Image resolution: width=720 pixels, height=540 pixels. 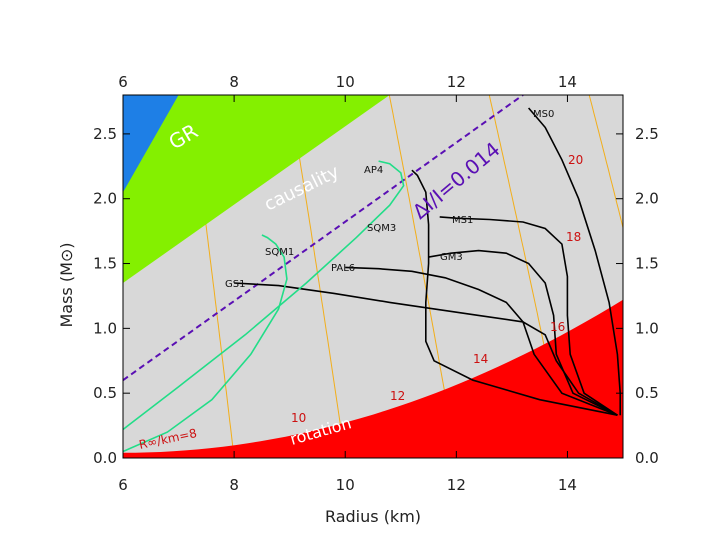 I want to click on curve-label-sqm3: SQM3, so click(x=381, y=228).